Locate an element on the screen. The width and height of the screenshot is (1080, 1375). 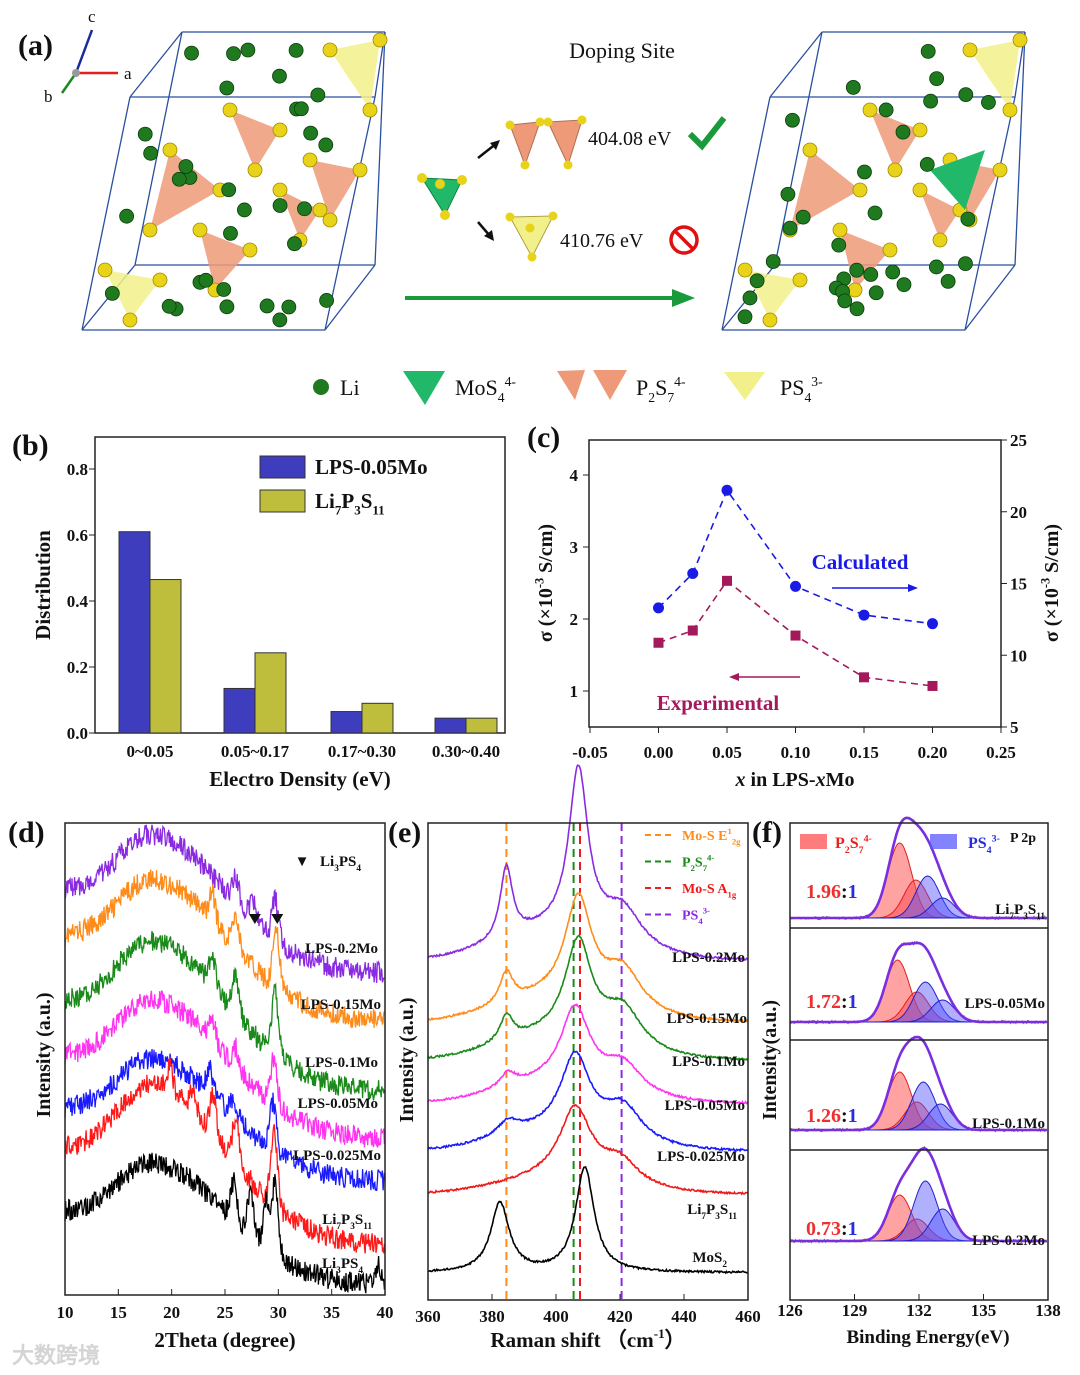
text-segment: PS is located at coordinates (977, 843).